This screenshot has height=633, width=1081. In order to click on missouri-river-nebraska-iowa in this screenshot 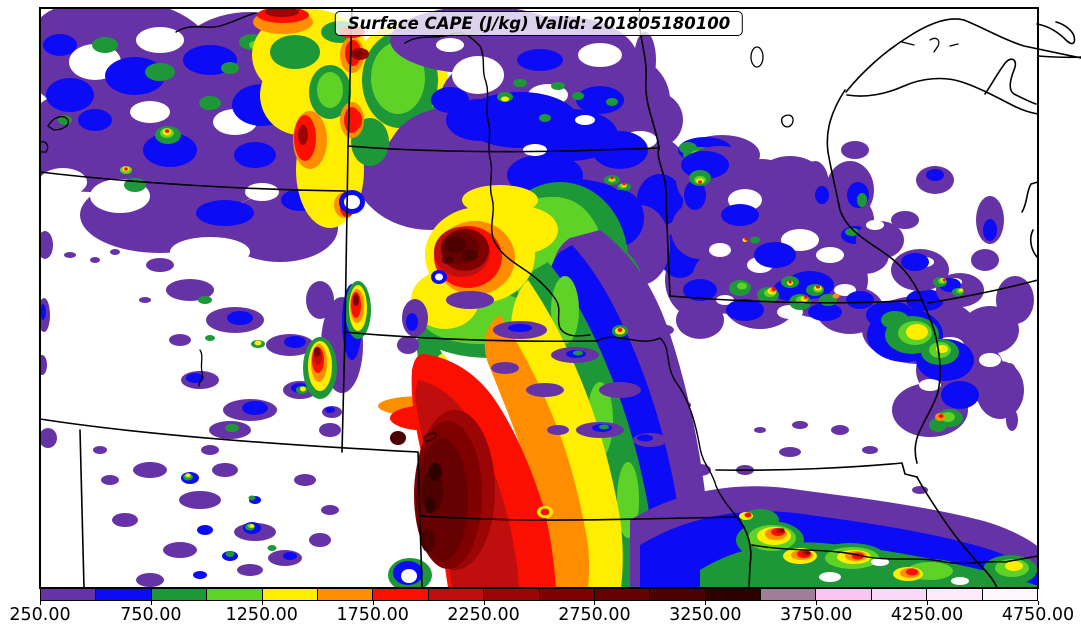, I will do `click(667, 427)`.